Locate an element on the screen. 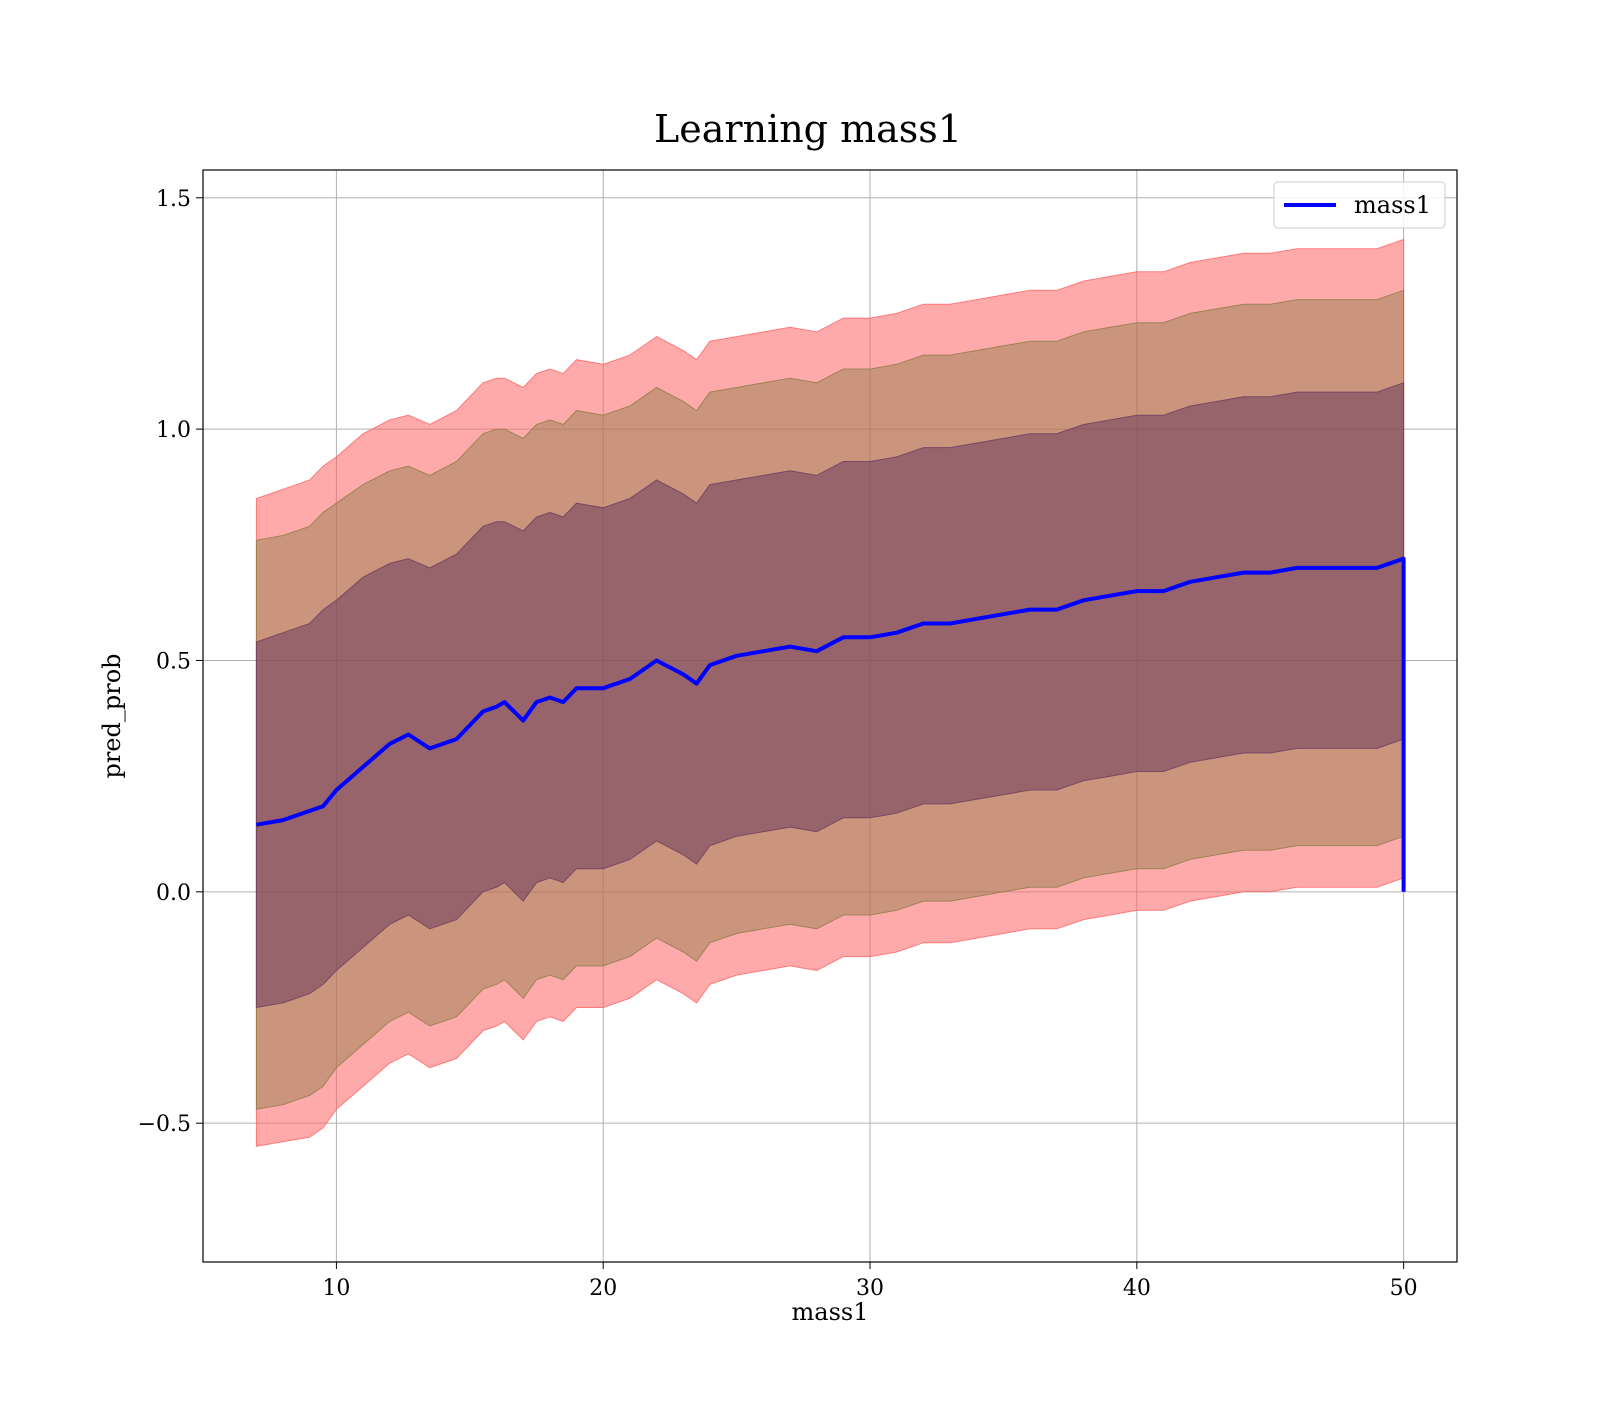  legend: mass1 is located at coordinates (1359, 205).